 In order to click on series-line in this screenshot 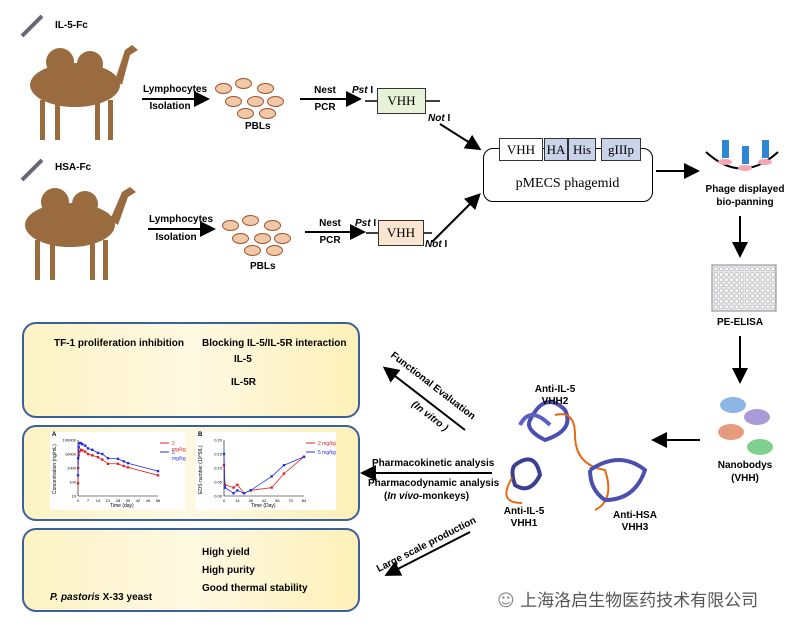, I will do `click(118, 466)`.